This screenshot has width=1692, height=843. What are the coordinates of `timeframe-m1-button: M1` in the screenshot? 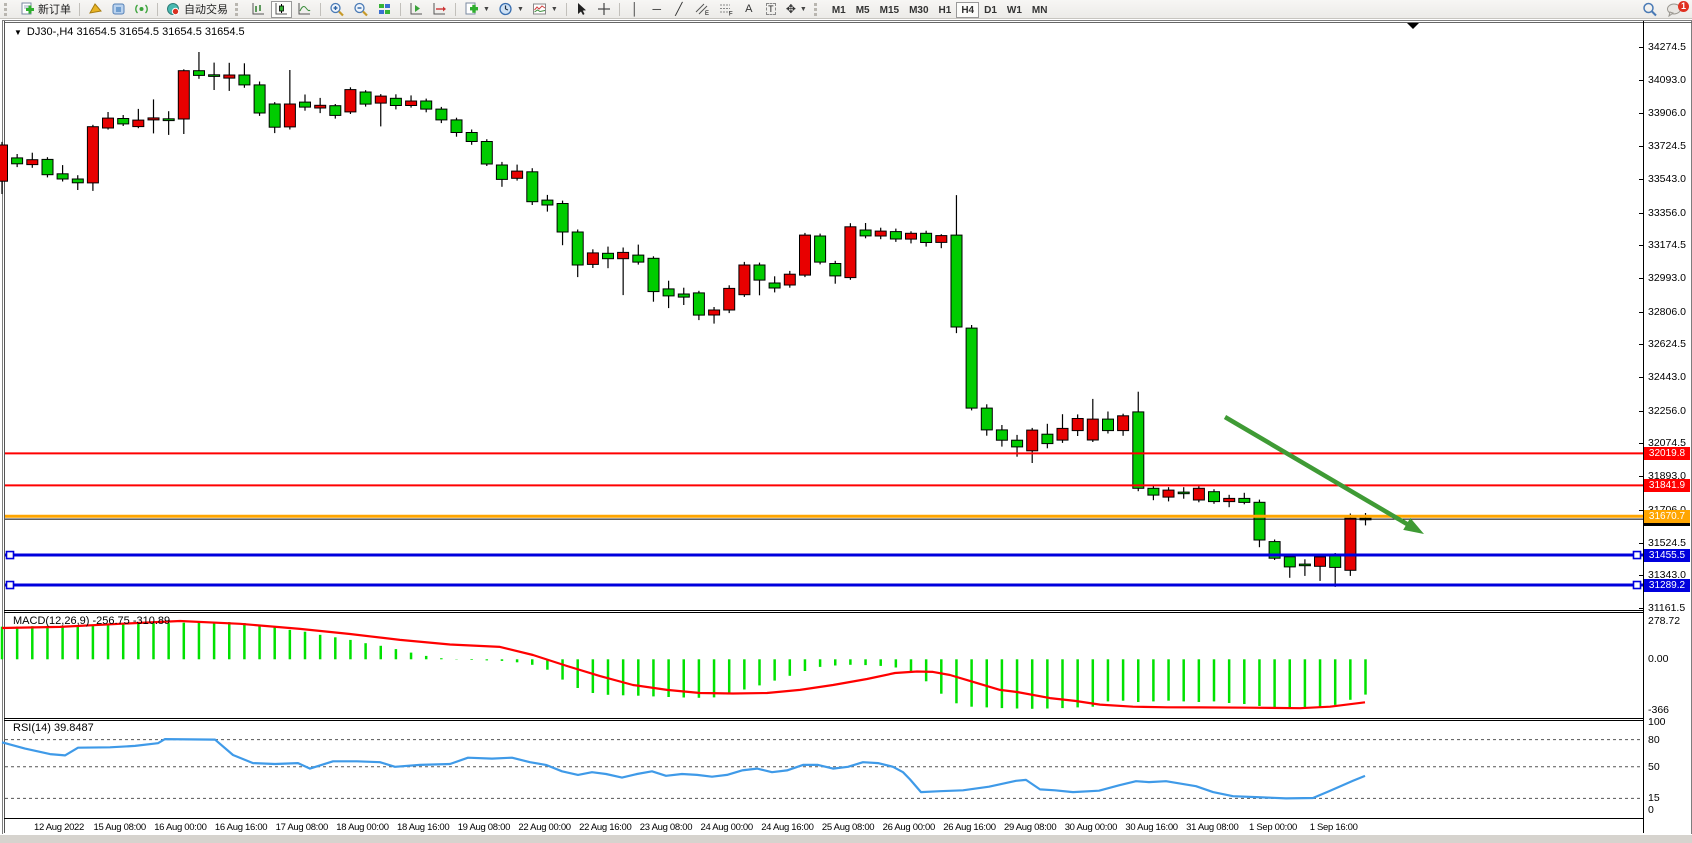 It's located at (839, 10).